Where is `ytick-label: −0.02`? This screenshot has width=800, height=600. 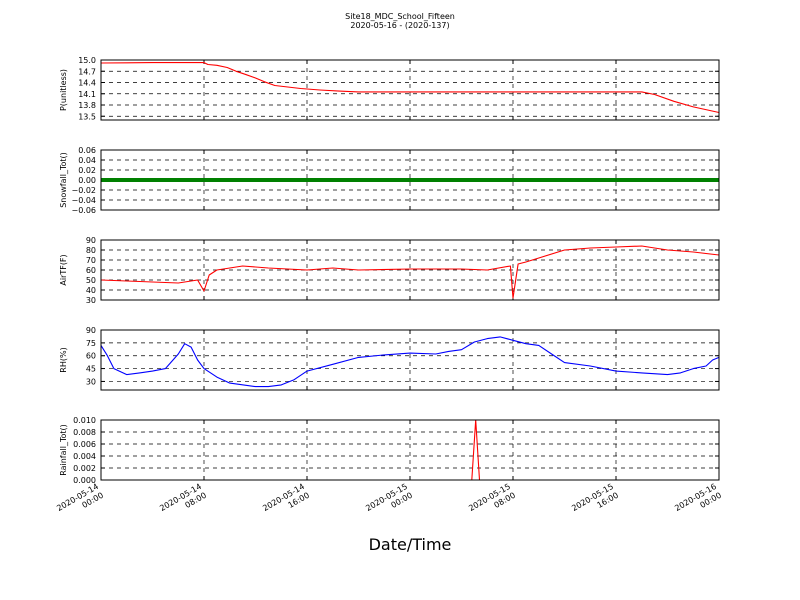
ytick-label: −0.02 is located at coordinates (83, 190).